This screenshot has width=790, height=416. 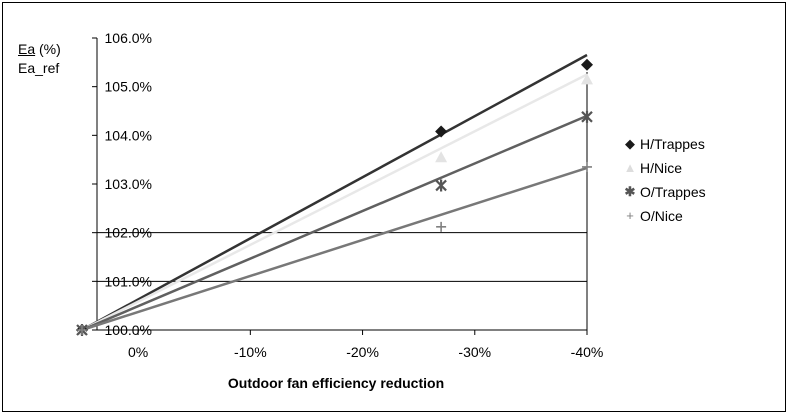 What do you see at coordinates (672, 144) in the screenshot?
I see `legend-label: H/Trappes` at bounding box center [672, 144].